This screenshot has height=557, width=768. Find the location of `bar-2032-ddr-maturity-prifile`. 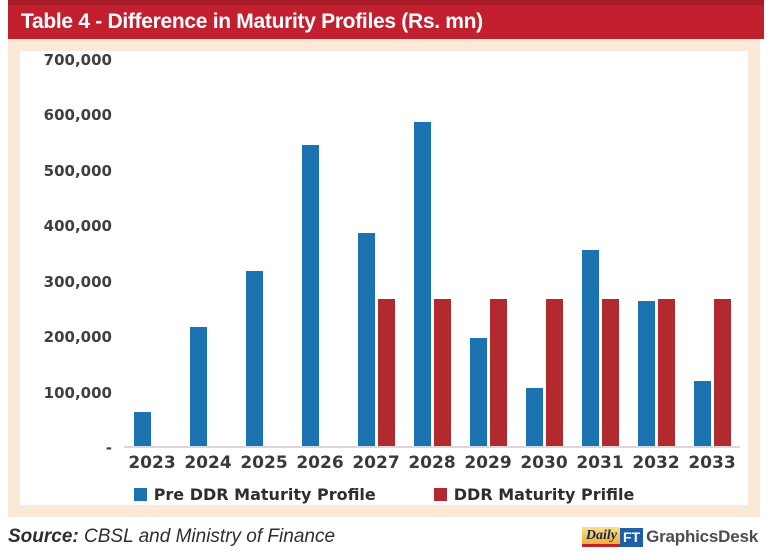

bar-2032-ddr-maturity-prifile is located at coordinates (666, 372).